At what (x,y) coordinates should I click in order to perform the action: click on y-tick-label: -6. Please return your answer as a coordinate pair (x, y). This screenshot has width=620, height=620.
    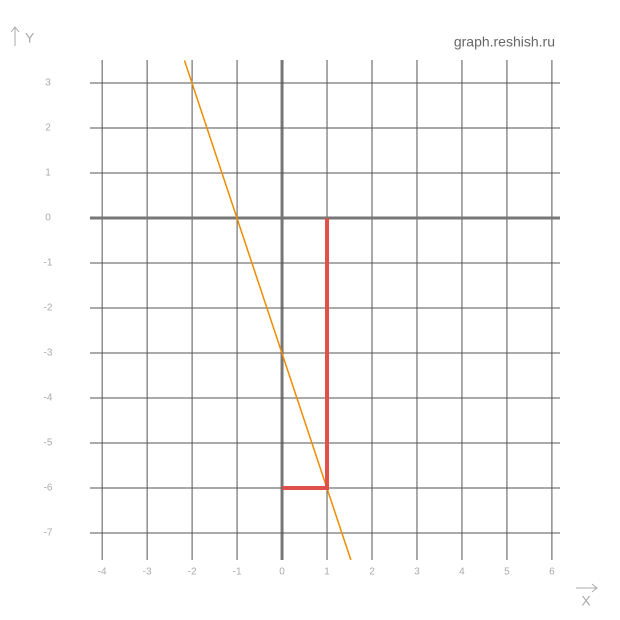
    Looking at the image, I should click on (48, 488).